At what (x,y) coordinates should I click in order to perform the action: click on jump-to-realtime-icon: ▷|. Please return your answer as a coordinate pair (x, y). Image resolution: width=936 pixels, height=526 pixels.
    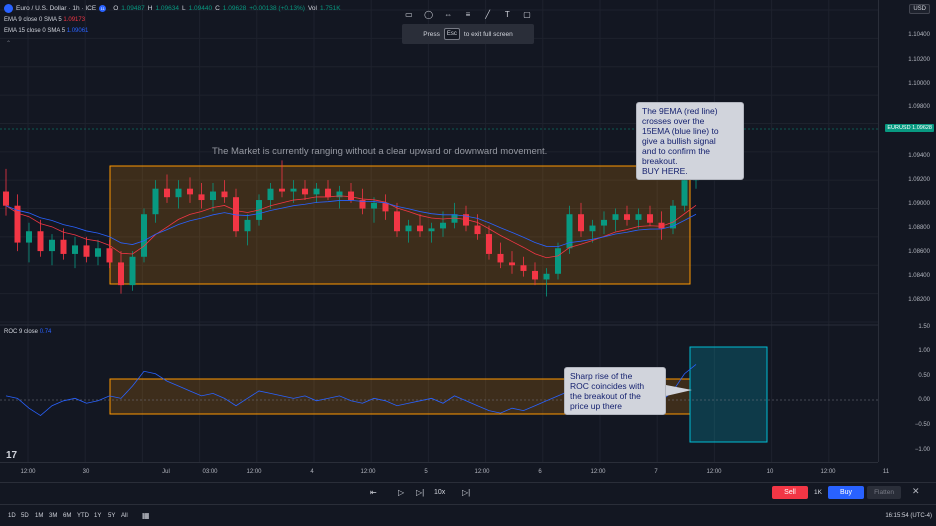
    Looking at the image, I should click on (466, 492).